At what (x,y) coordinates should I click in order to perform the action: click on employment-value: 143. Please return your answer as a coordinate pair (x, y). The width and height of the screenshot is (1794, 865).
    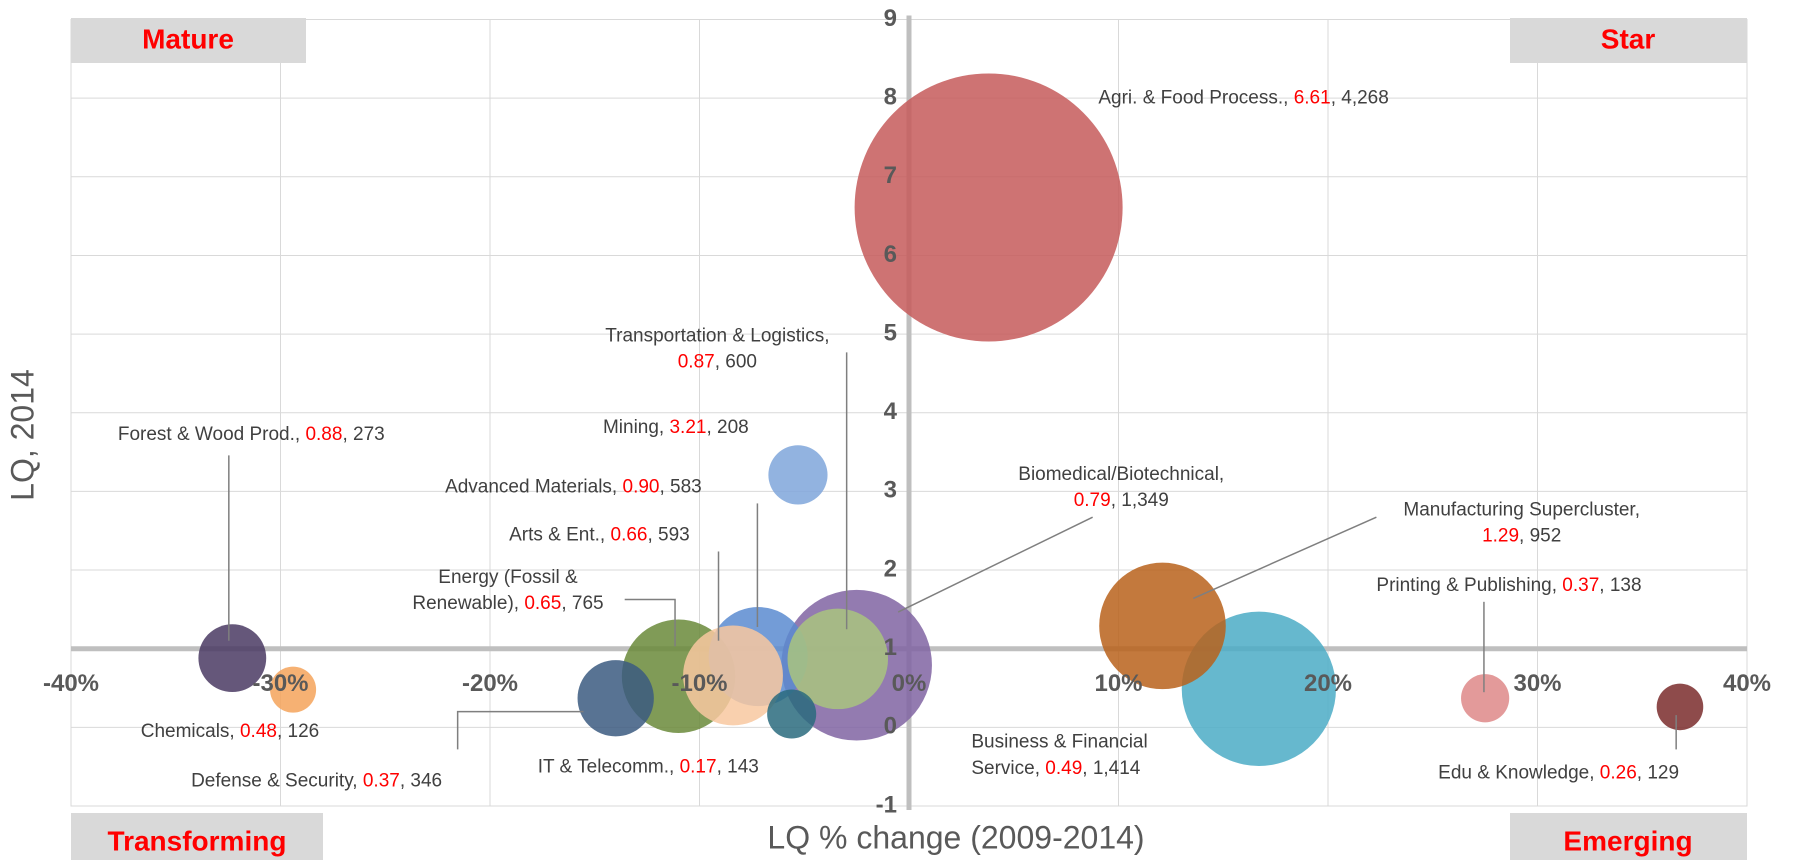
    Looking at the image, I should click on (740, 767).